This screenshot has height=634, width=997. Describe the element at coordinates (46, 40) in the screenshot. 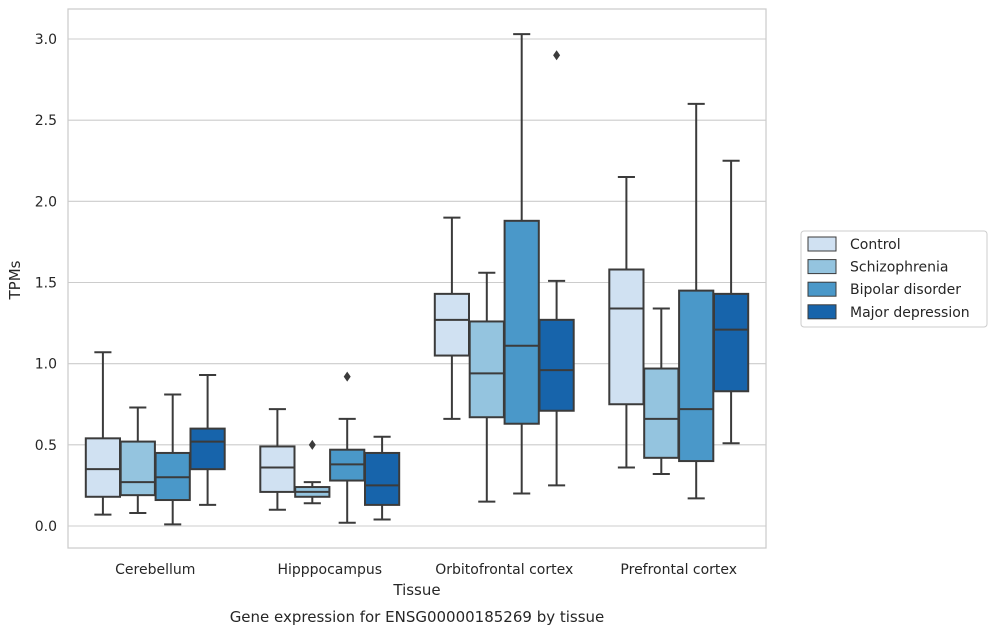

I see `y-tick-label: 3.0` at that location.